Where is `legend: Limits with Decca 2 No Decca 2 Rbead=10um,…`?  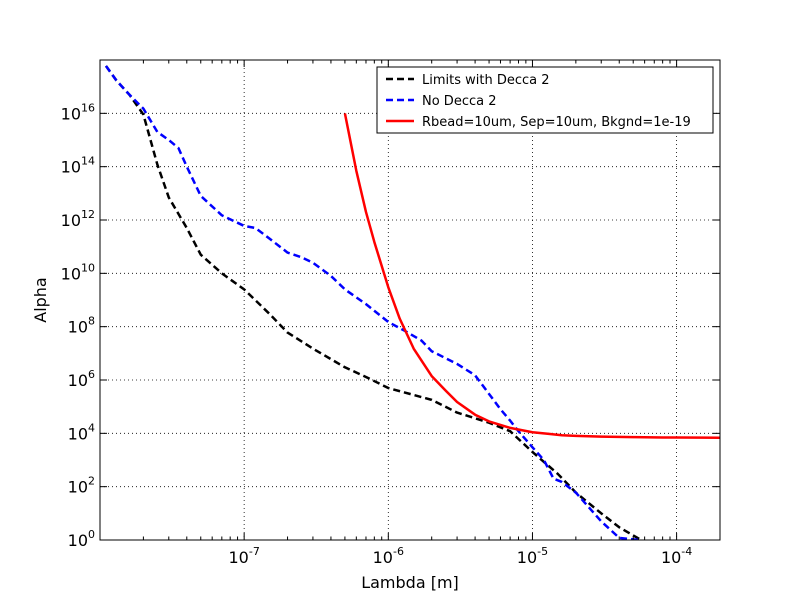 legend: Limits with Decca 2 No Decca 2 Rbead=10um,… is located at coordinates (545, 100).